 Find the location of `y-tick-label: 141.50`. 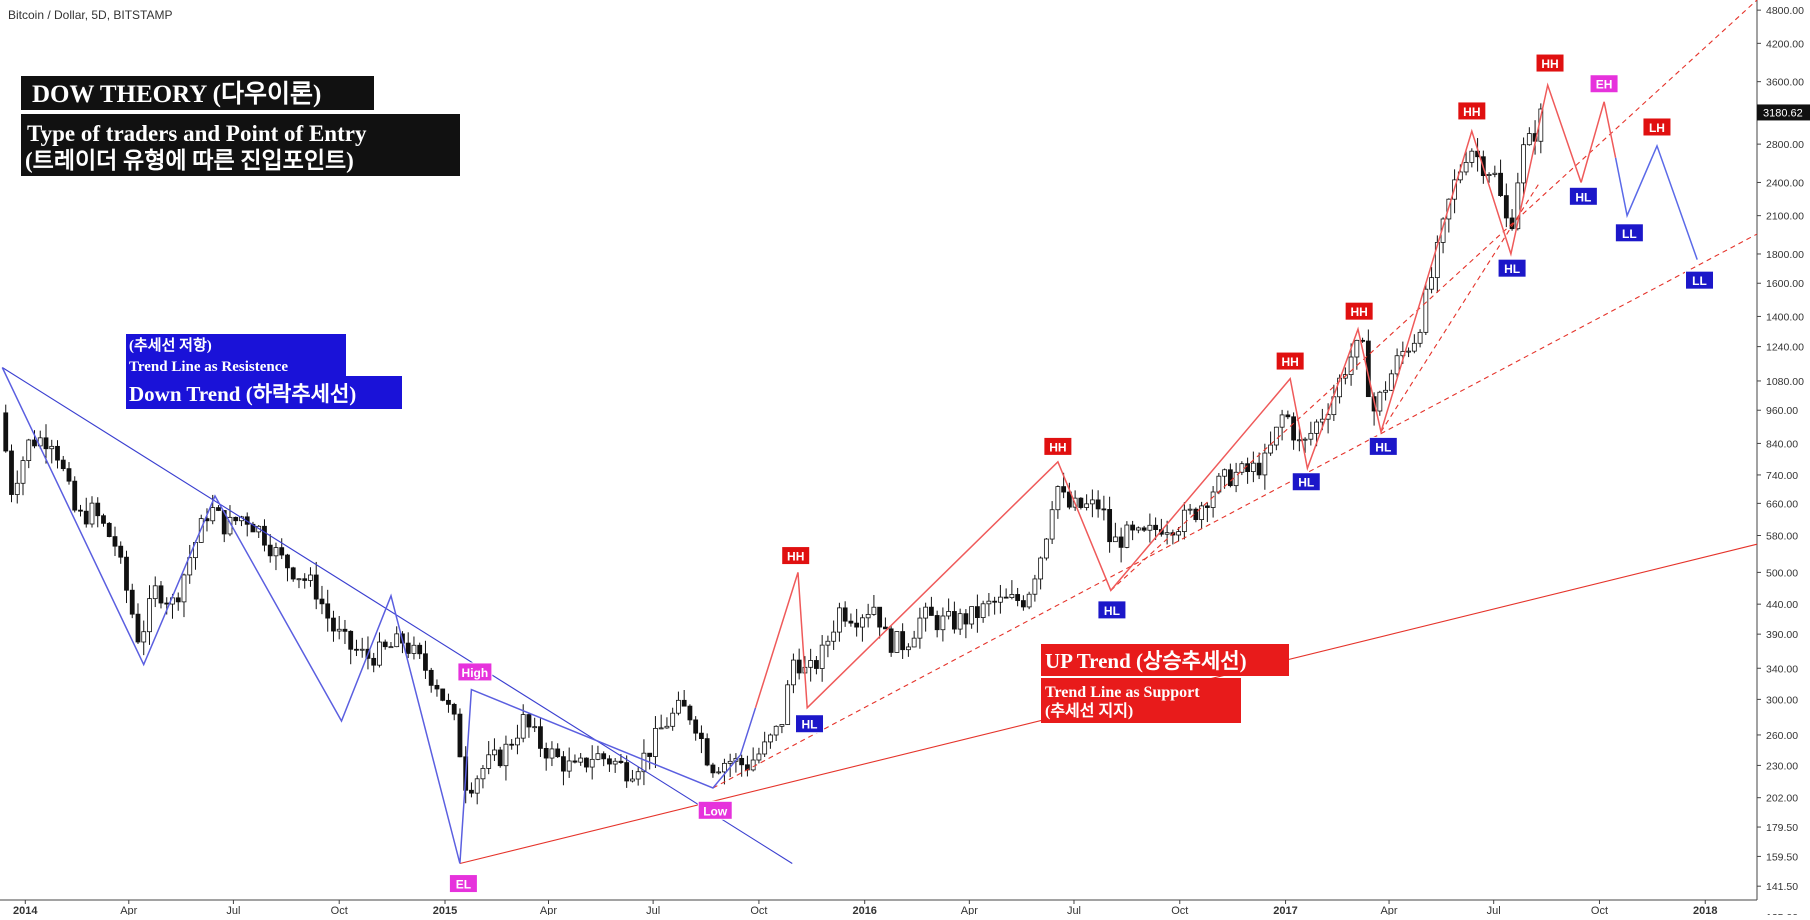

y-tick-label: 141.50 is located at coordinates (1782, 887).